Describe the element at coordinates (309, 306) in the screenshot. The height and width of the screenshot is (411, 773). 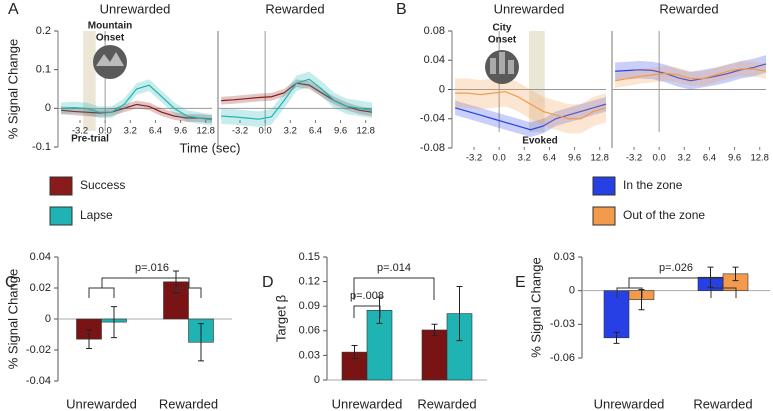
I see `y-tick-label: 0.09` at that location.